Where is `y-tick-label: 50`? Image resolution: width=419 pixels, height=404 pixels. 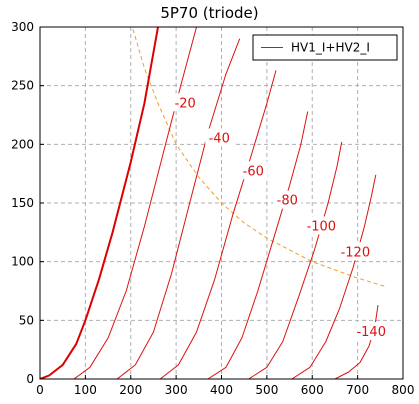 y-tick-label: 50 is located at coordinates (26, 320).